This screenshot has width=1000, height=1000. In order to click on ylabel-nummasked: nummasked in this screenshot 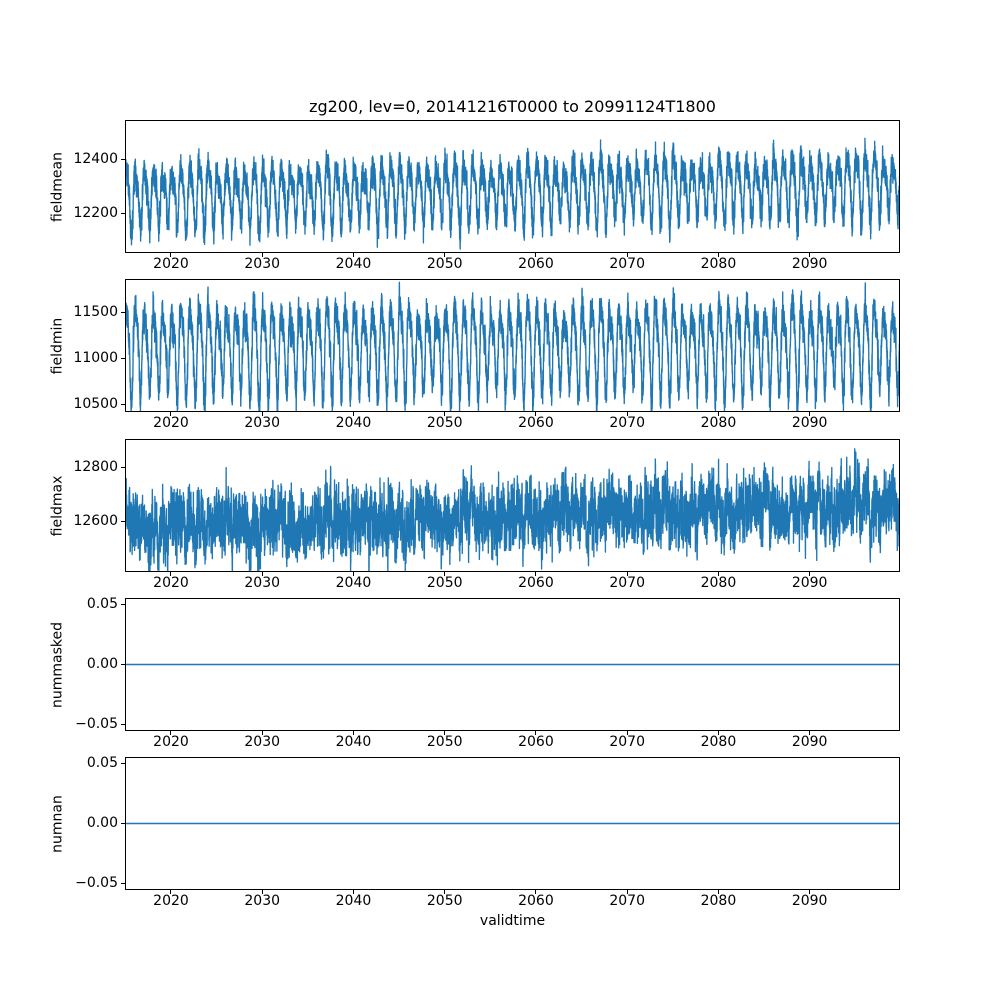, I will do `click(57, 664)`.